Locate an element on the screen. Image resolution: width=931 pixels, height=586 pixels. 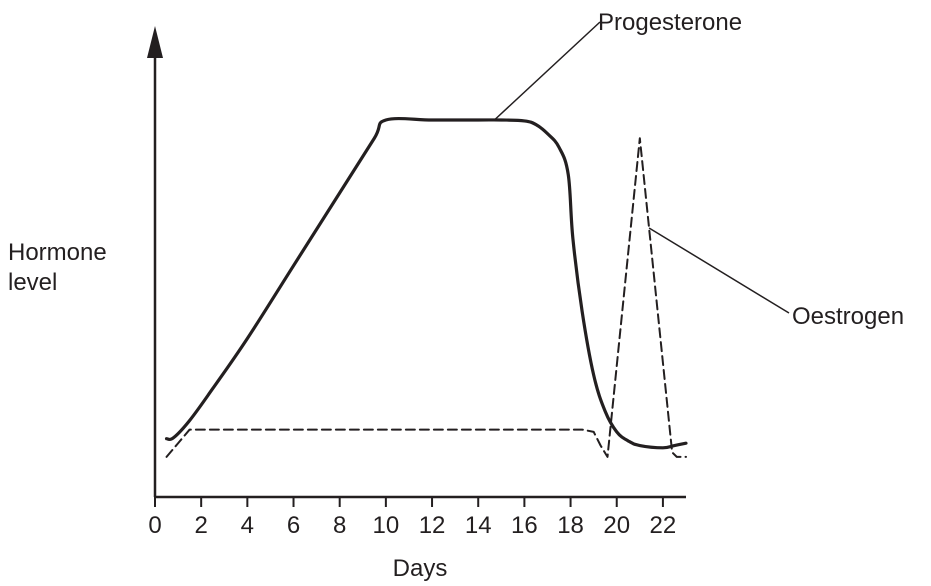
x-tick-label: 18 is located at coordinates (570, 525).